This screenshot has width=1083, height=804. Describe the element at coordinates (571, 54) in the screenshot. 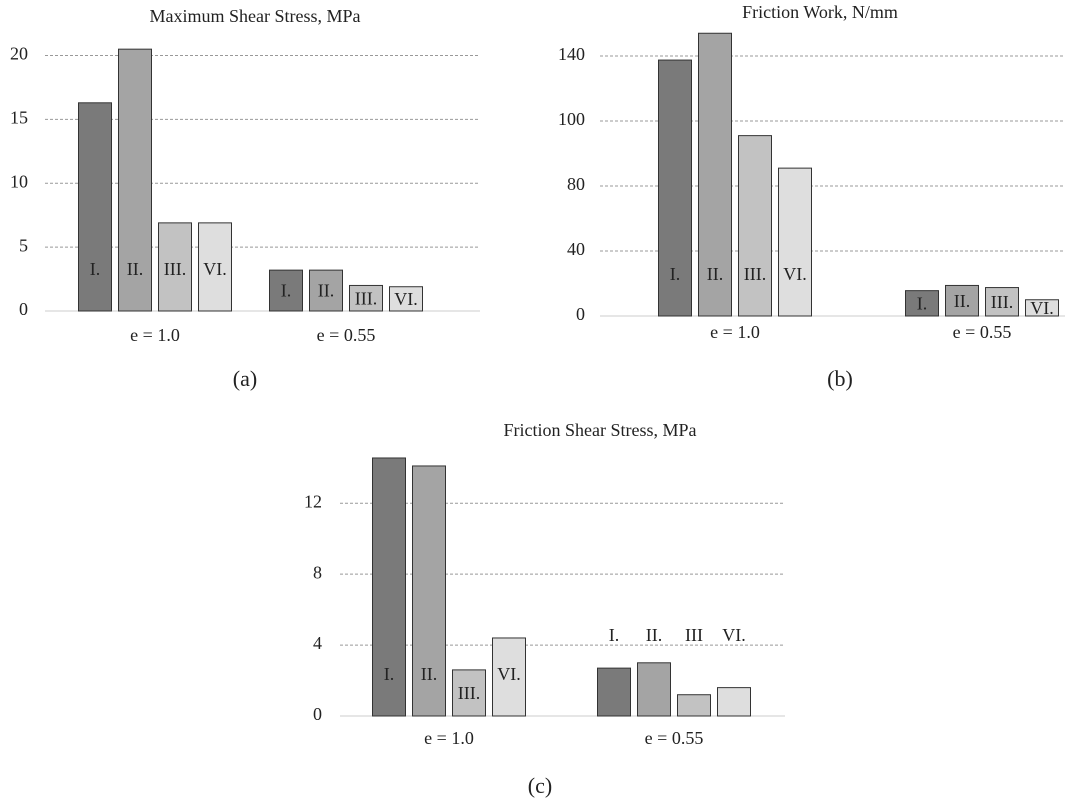

I see `y-tick-label: 140` at that location.